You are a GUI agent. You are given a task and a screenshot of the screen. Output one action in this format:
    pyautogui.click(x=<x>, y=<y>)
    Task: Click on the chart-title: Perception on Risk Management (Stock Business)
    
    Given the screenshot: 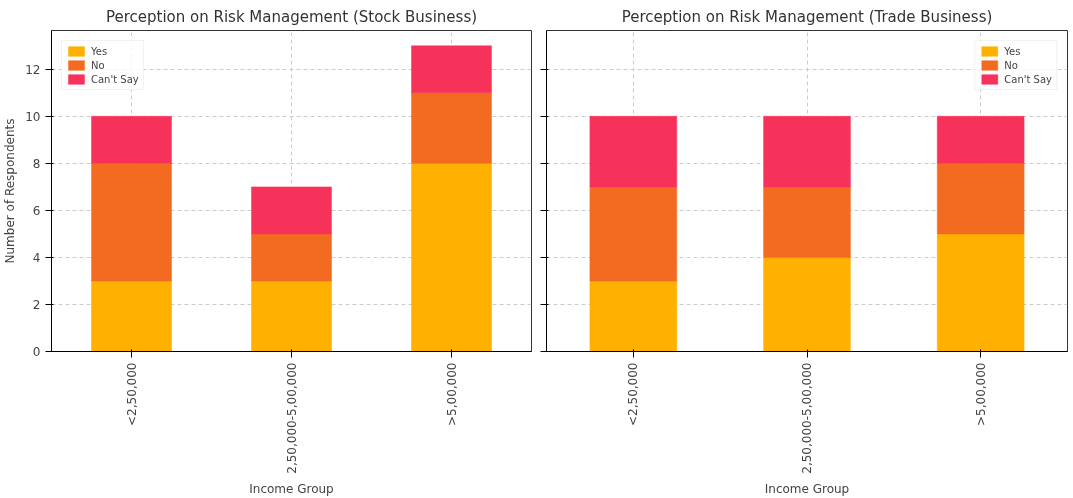 What is the action you would take?
    pyautogui.click(x=291, y=16)
    